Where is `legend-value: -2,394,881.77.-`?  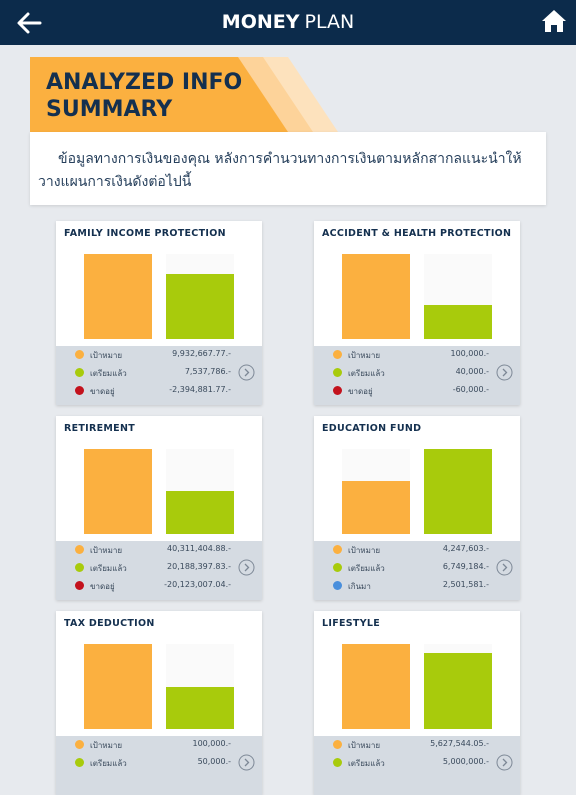
legend-value: -2,394,881.77.- is located at coordinates (200, 389).